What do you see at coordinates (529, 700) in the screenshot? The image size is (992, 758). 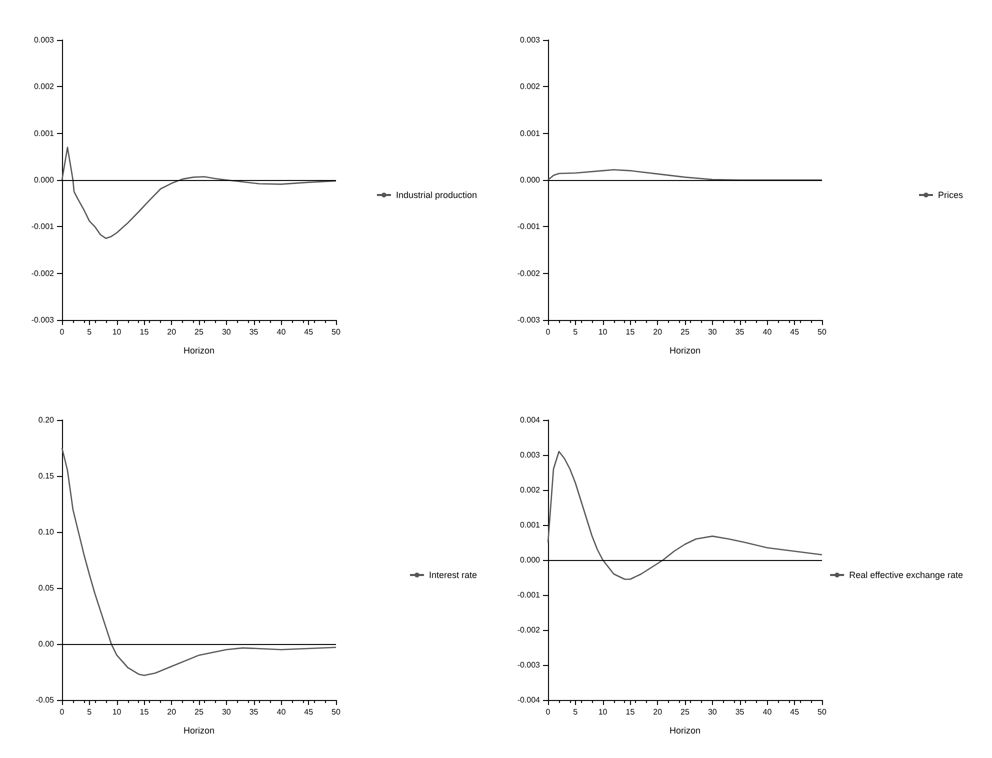 I see `y-tick-label: -0.004` at bounding box center [529, 700].